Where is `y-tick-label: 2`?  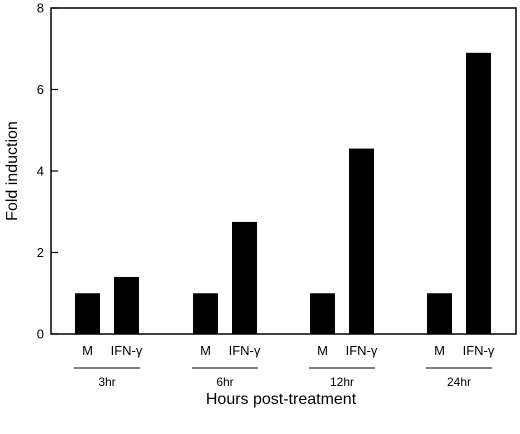 y-tick-label: 2 is located at coordinates (40, 252).